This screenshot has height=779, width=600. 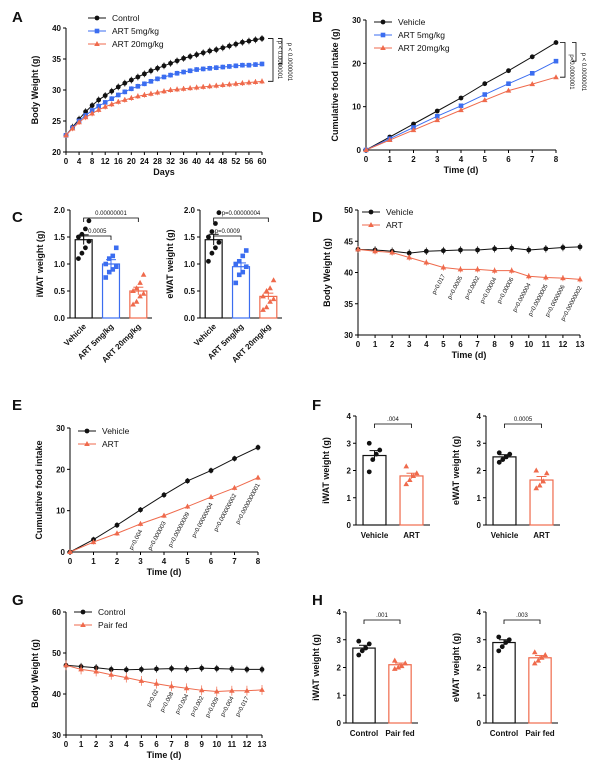 I want to click on series-line, so click(x=164, y=678).